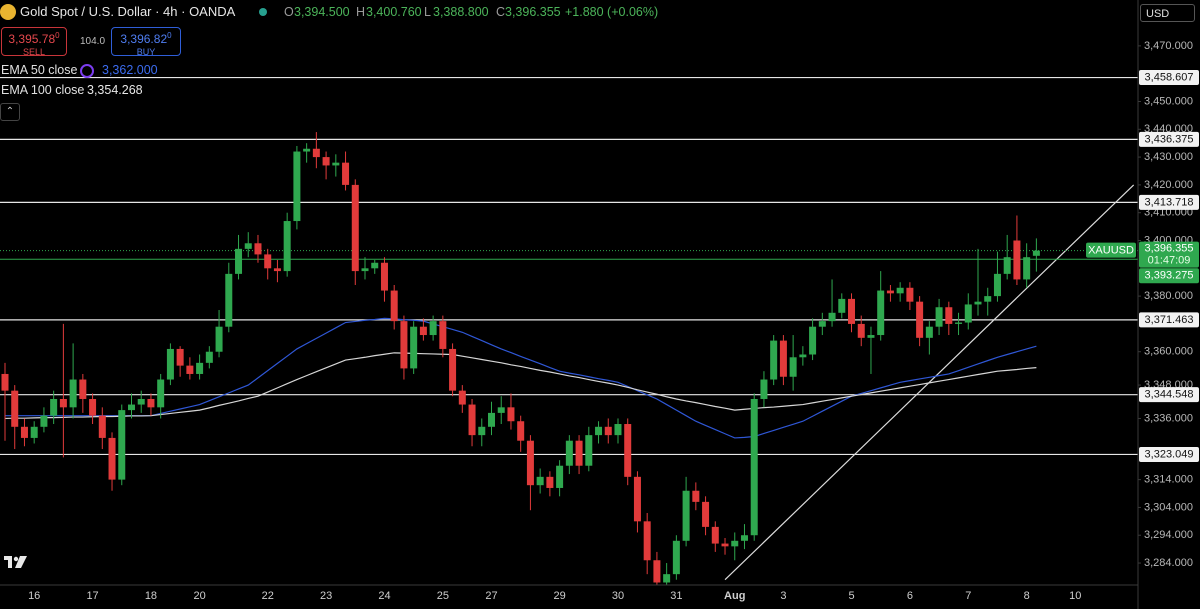  Describe the element at coordinates (1168, 185) in the screenshot. I see `y-tick-label: 3,420.000` at that location.